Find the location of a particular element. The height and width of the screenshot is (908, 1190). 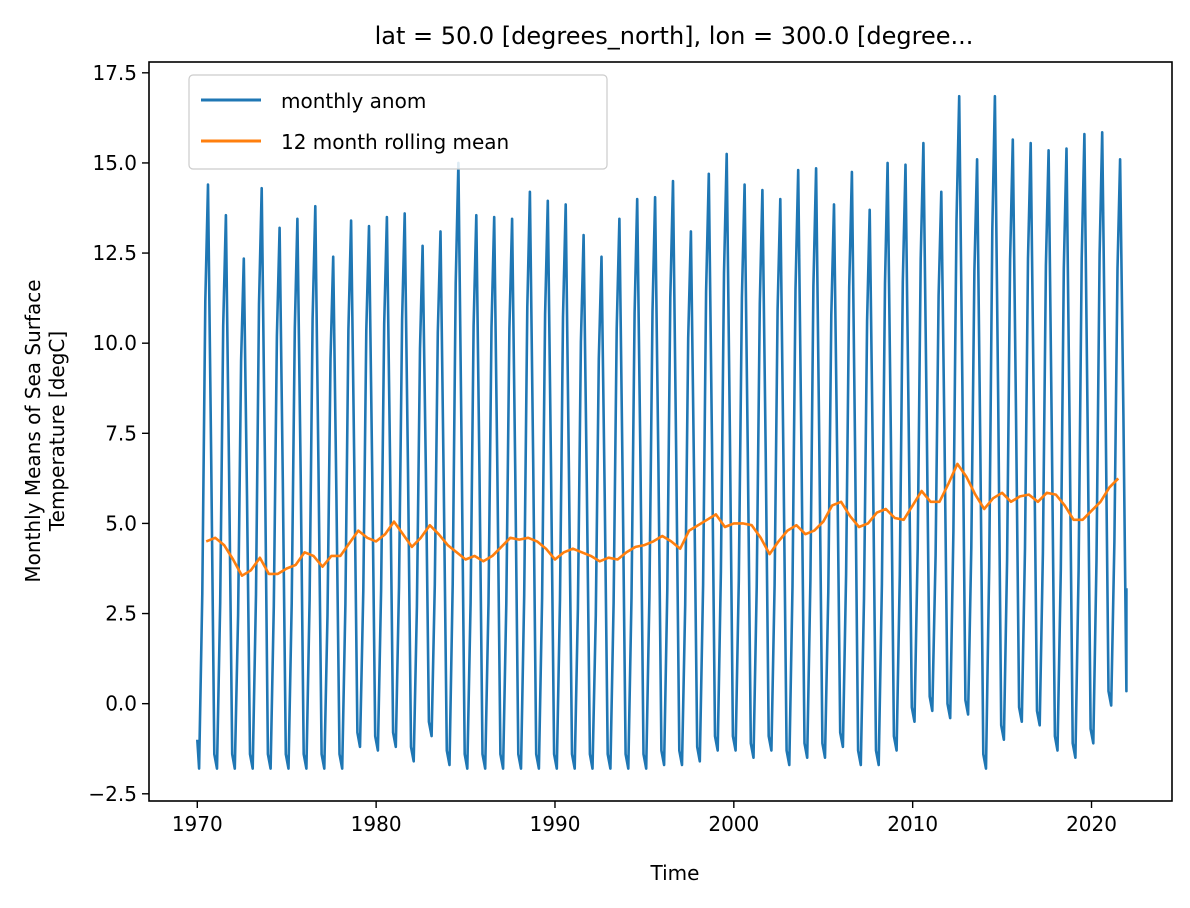

y-axis-label-line2: Temperature [degC] is located at coordinates (57, 431).